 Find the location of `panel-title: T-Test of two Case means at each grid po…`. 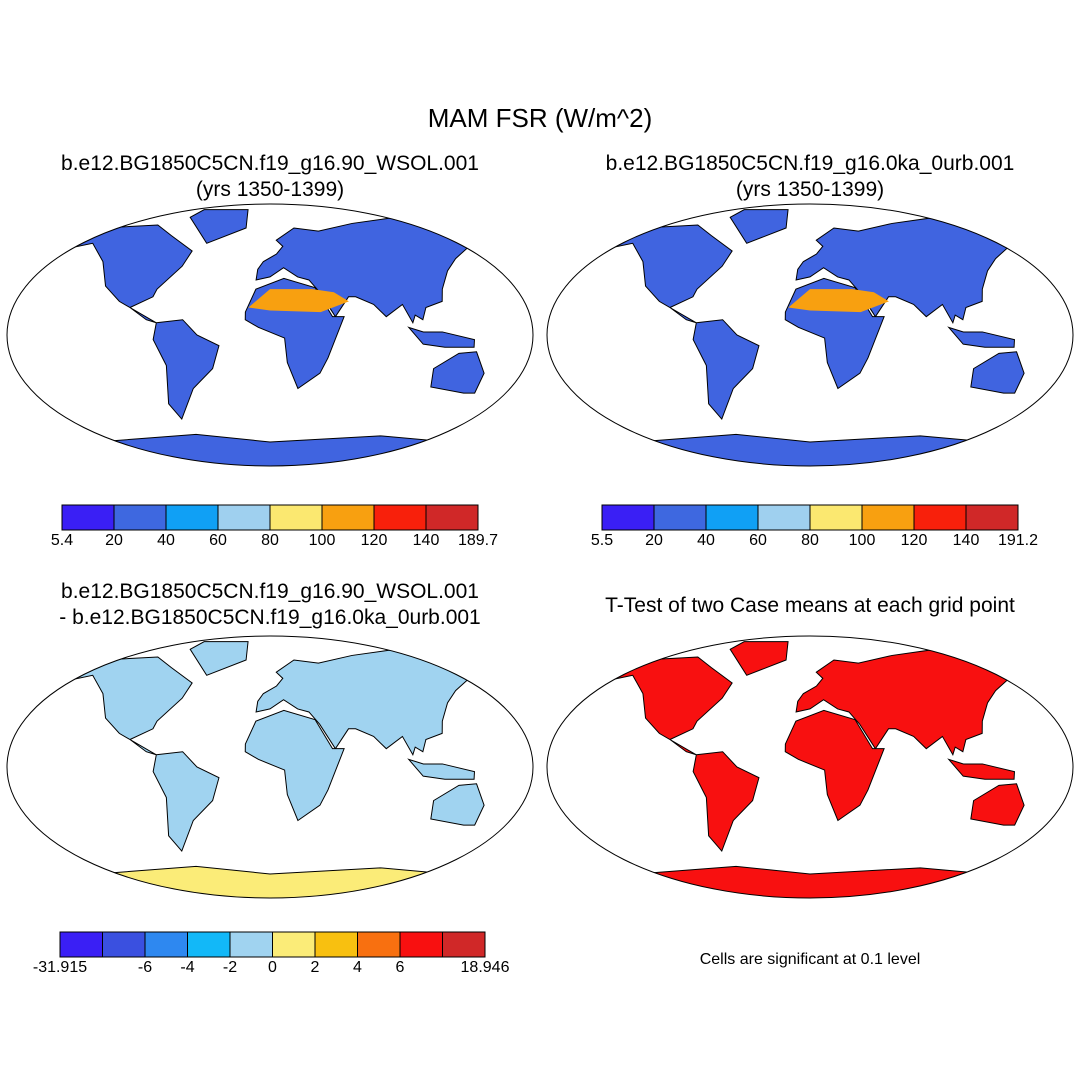

panel-title: T-Test of two Case means at each grid po… is located at coordinates (810, 605).